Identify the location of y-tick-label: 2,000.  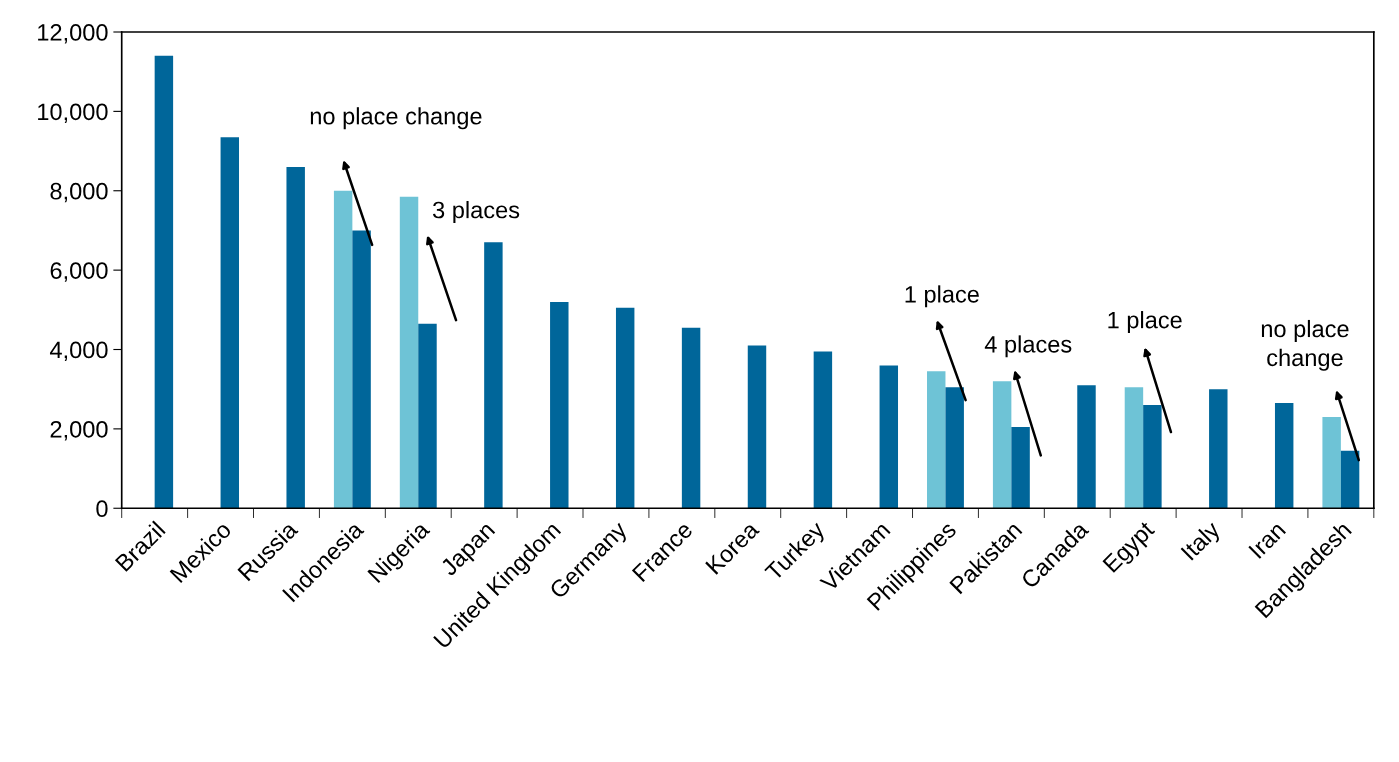
(79, 430).